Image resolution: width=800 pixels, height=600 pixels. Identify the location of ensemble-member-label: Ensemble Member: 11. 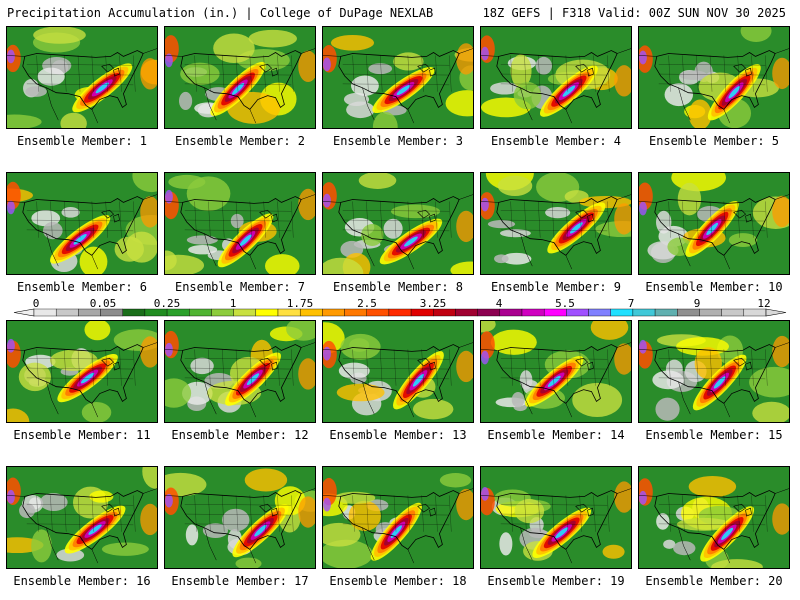
(82, 435).